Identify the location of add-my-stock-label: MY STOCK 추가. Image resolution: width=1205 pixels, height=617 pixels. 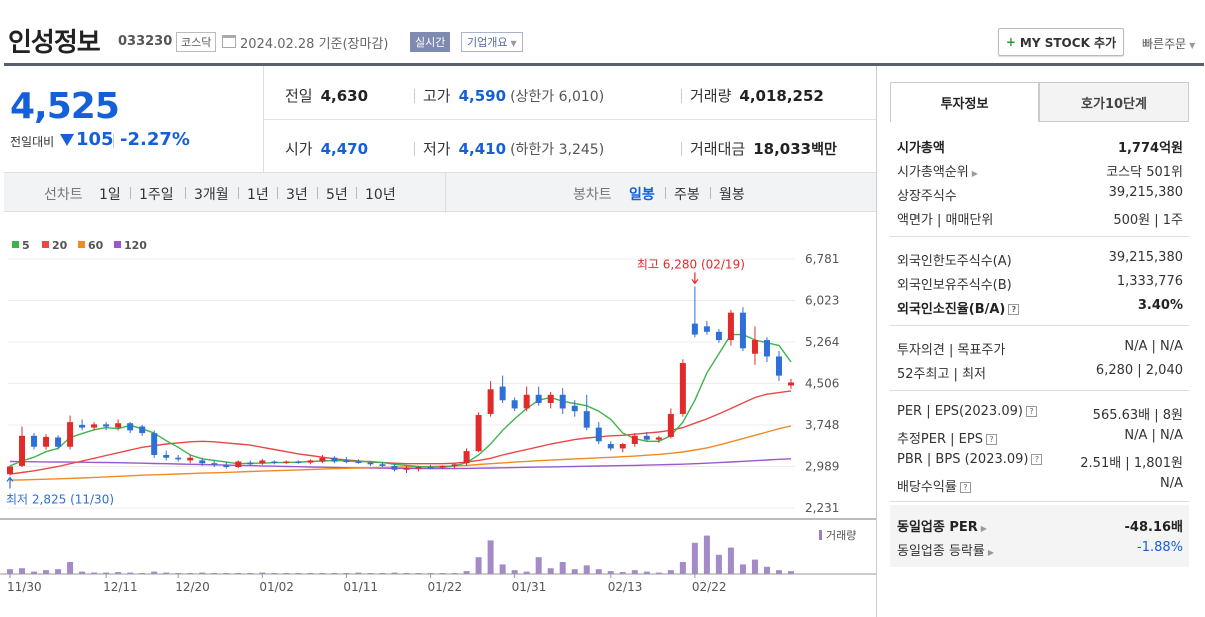
(1068, 42).